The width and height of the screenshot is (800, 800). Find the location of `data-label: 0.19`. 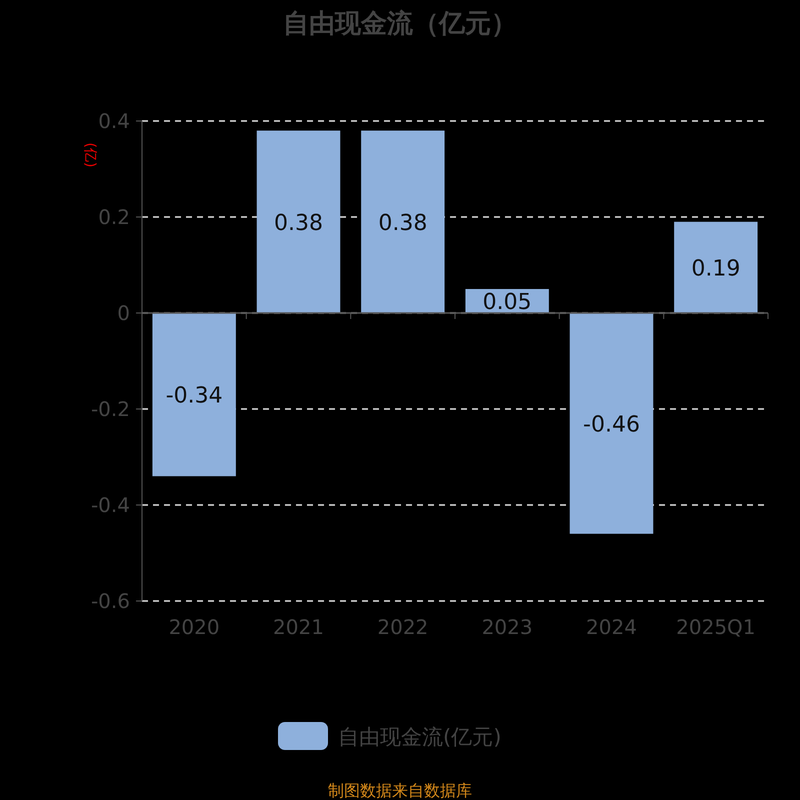

data-label: 0.19 is located at coordinates (715, 269).